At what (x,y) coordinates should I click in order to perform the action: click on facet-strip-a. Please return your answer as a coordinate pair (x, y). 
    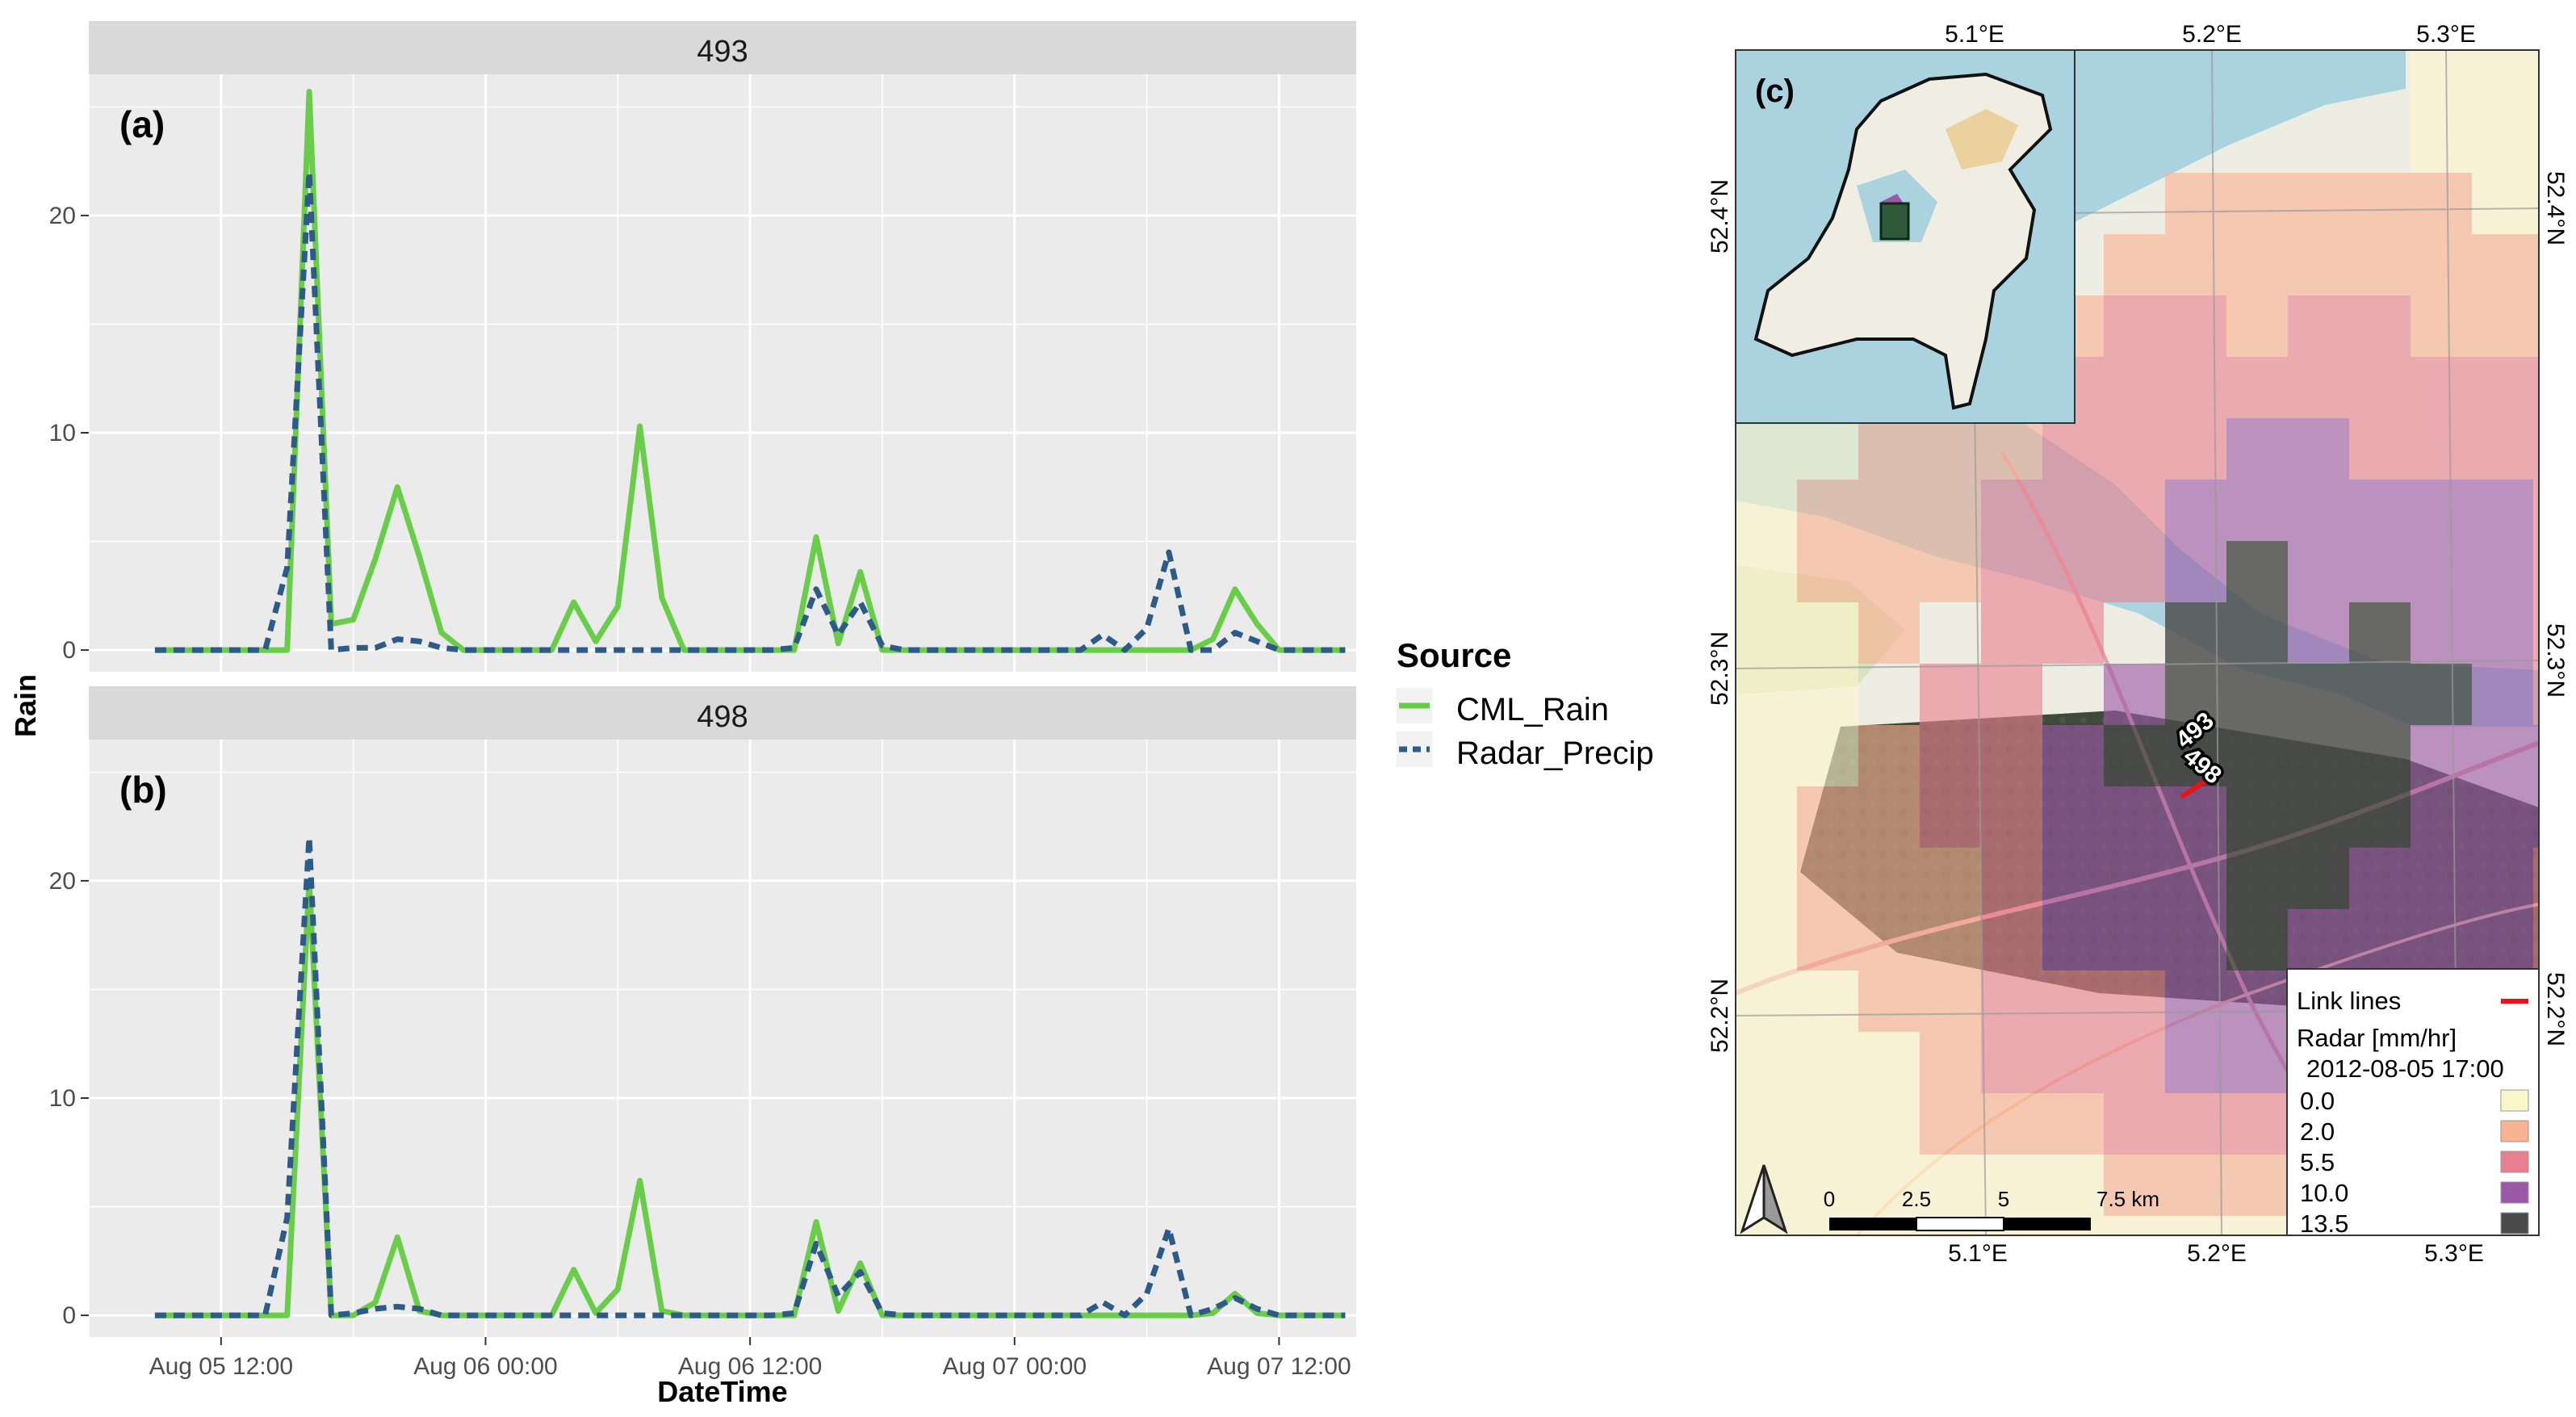
    Looking at the image, I should click on (722, 47).